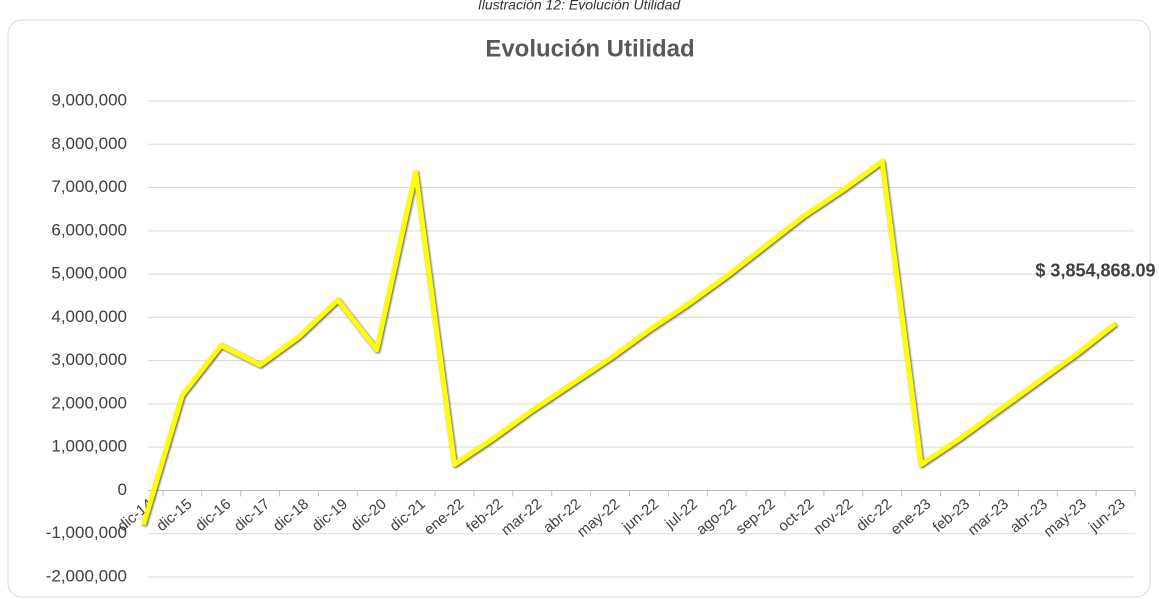 The height and width of the screenshot is (599, 1159). Describe the element at coordinates (89, 273) in the screenshot. I see `y-tick-label: 5,000,000` at that location.